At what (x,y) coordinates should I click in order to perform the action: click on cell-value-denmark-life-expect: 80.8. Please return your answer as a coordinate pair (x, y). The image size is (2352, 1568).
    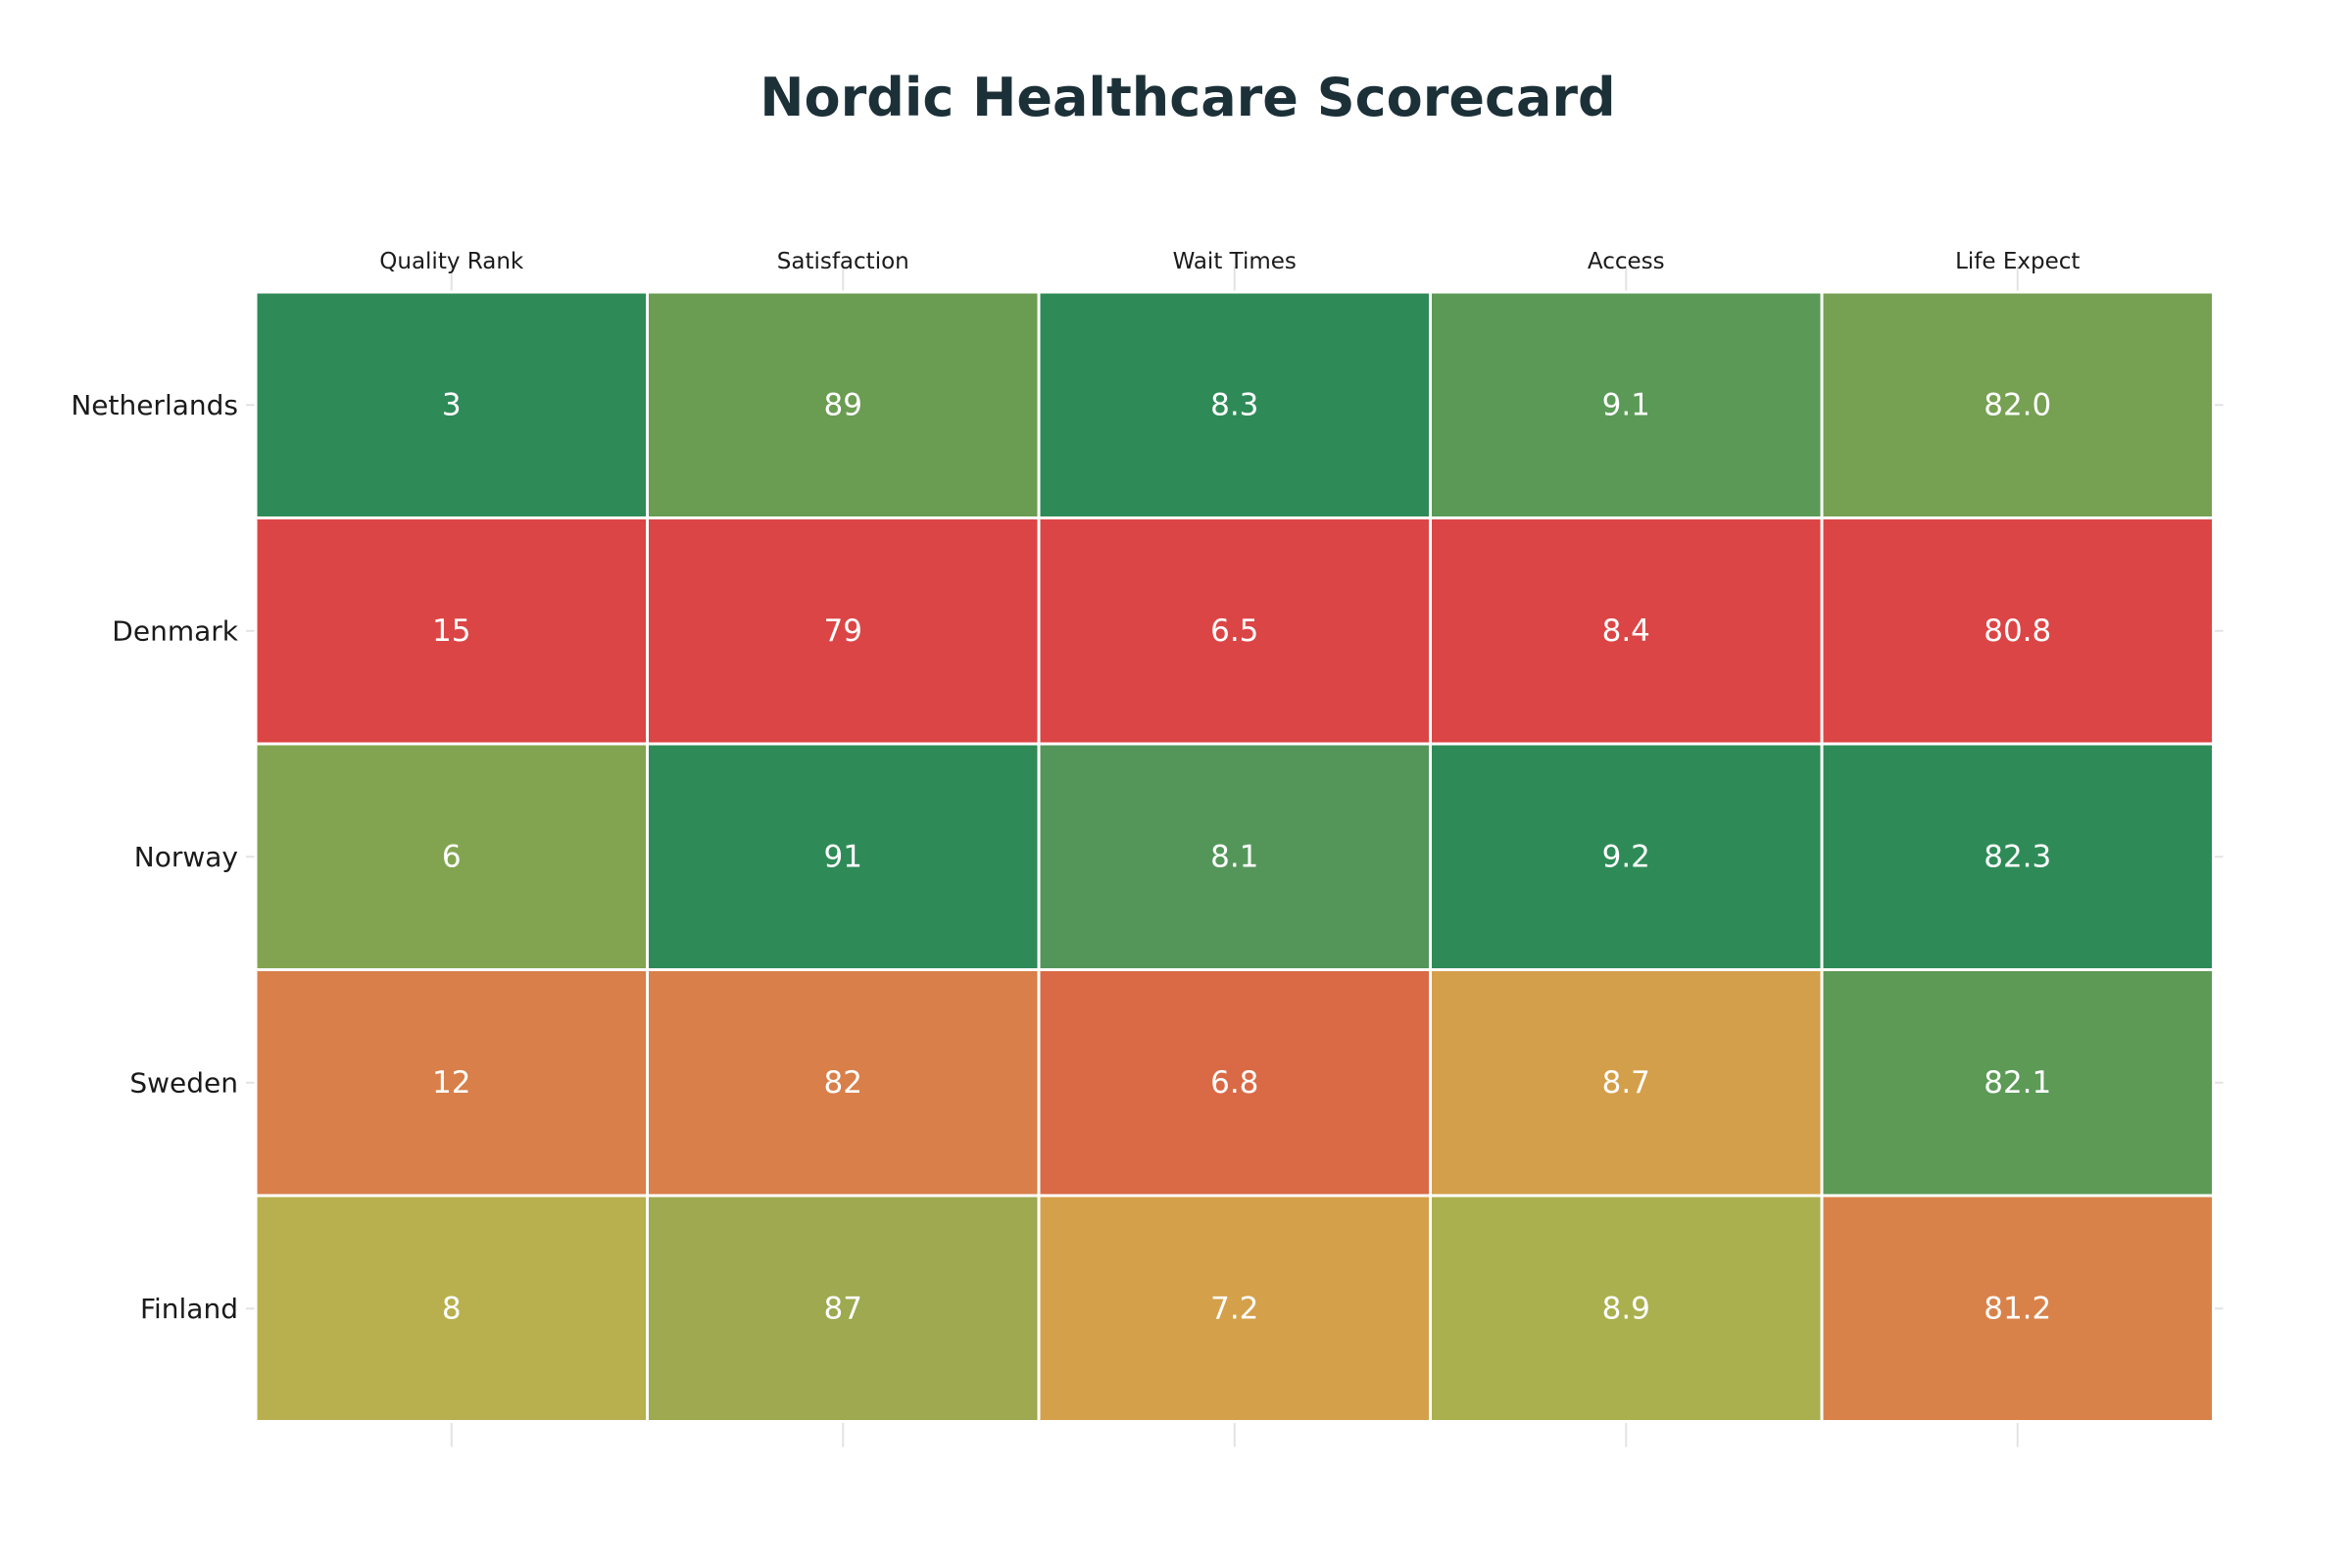
    Looking at the image, I should click on (2017, 631).